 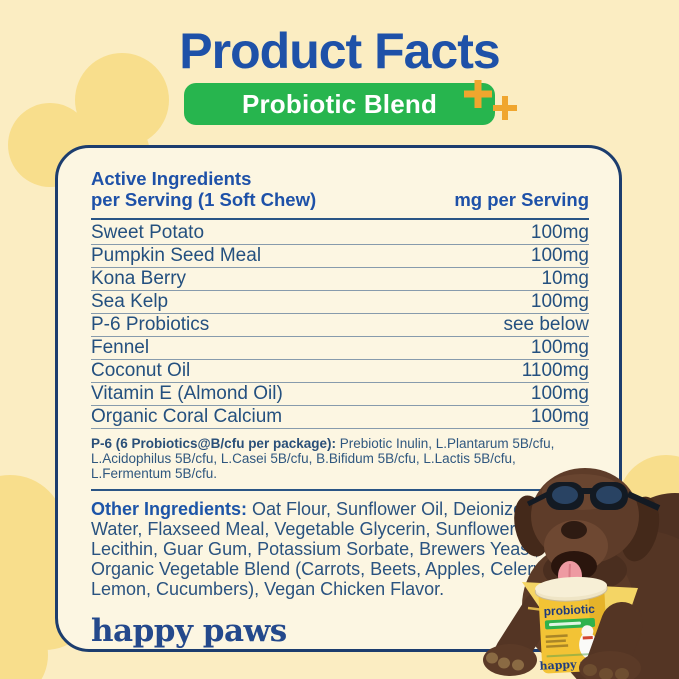 What do you see at coordinates (546, 324) in the screenshot?
I see `ingredient-amount: see below` at bounding box center [546, 324].